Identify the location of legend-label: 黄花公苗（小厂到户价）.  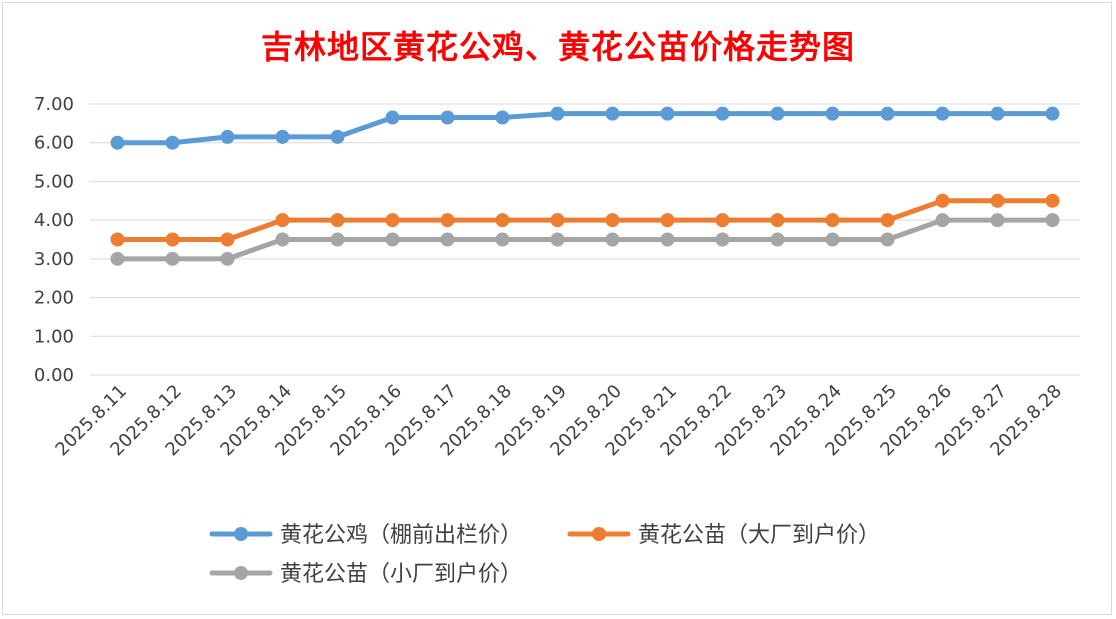
(401, 574).